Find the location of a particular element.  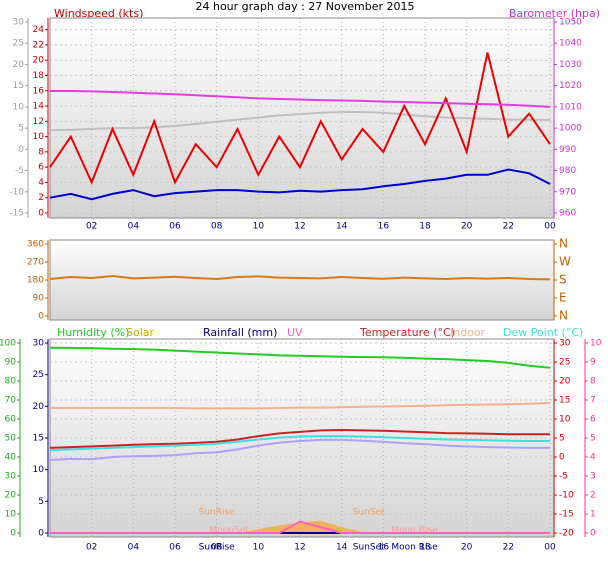

y-tick-label: 9 is located at coordinates (593, 363).